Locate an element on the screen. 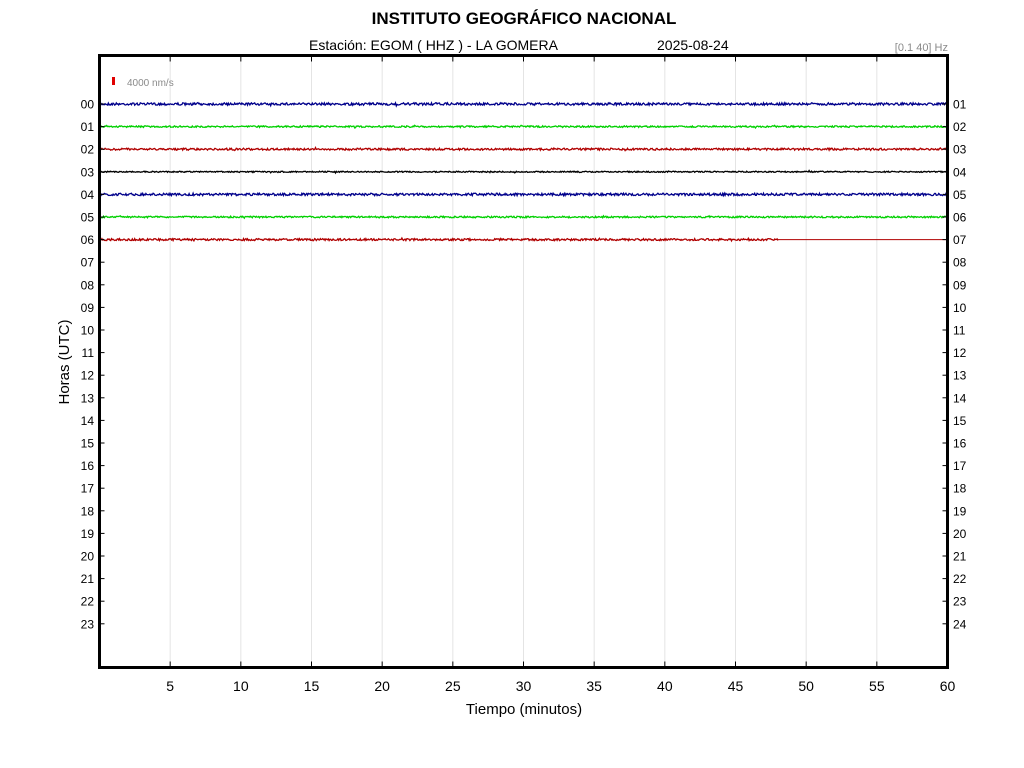 This screenshot has height=768, width=1024. y-tick-label-right: 16 is located at coordinates (960, 444).